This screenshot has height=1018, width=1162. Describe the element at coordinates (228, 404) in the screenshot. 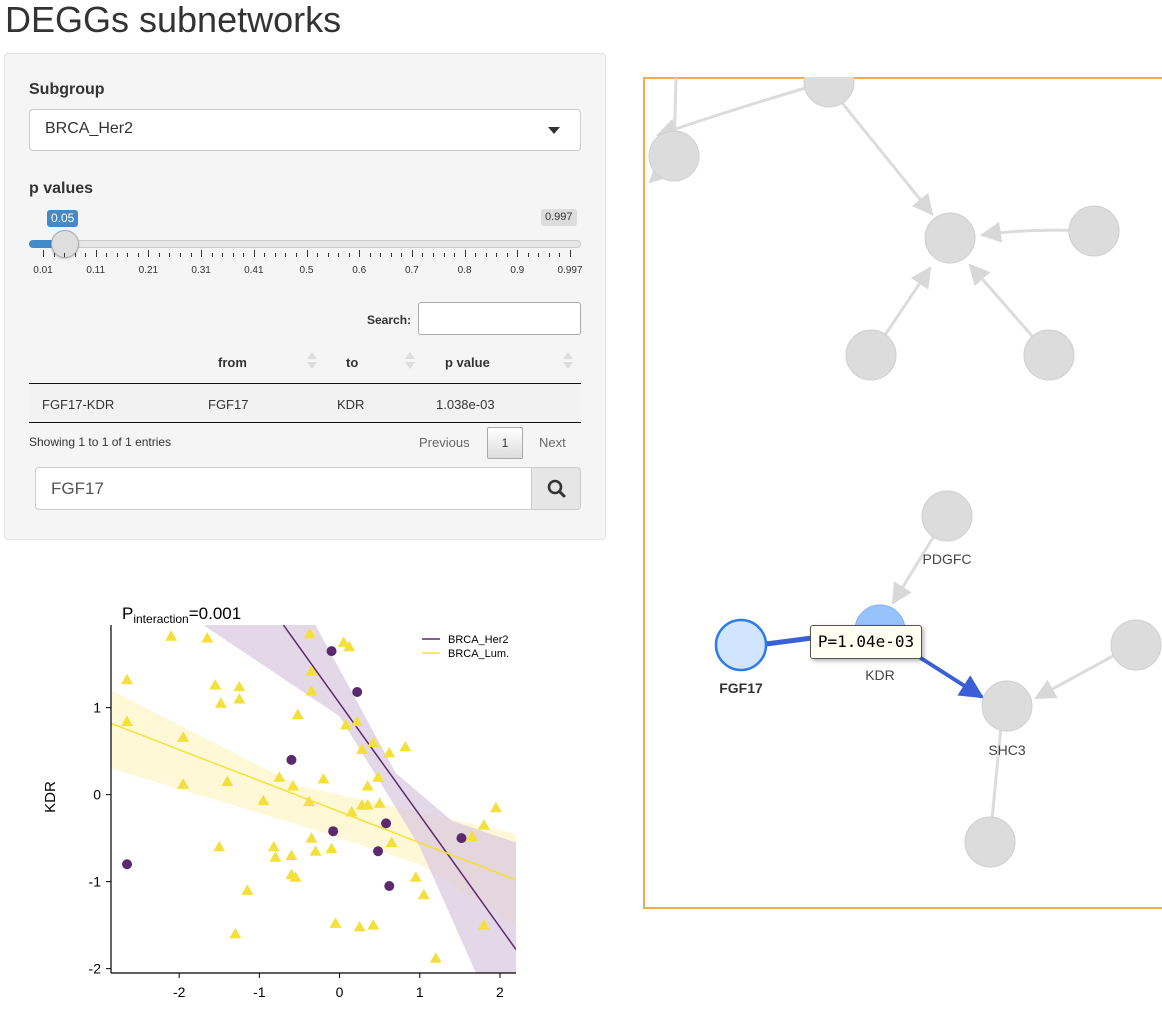

I see `cell-from: FGF17` at that location.